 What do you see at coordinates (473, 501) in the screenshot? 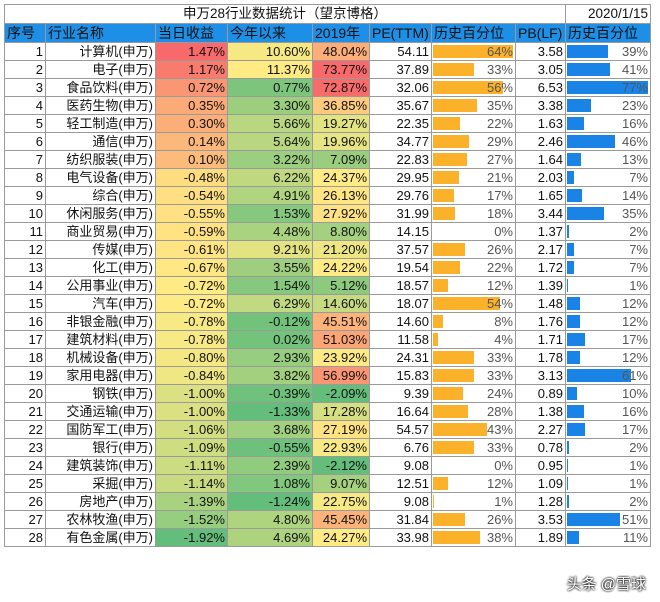
I see `pe-percentile: 1%` at bounding box center [473, 501].